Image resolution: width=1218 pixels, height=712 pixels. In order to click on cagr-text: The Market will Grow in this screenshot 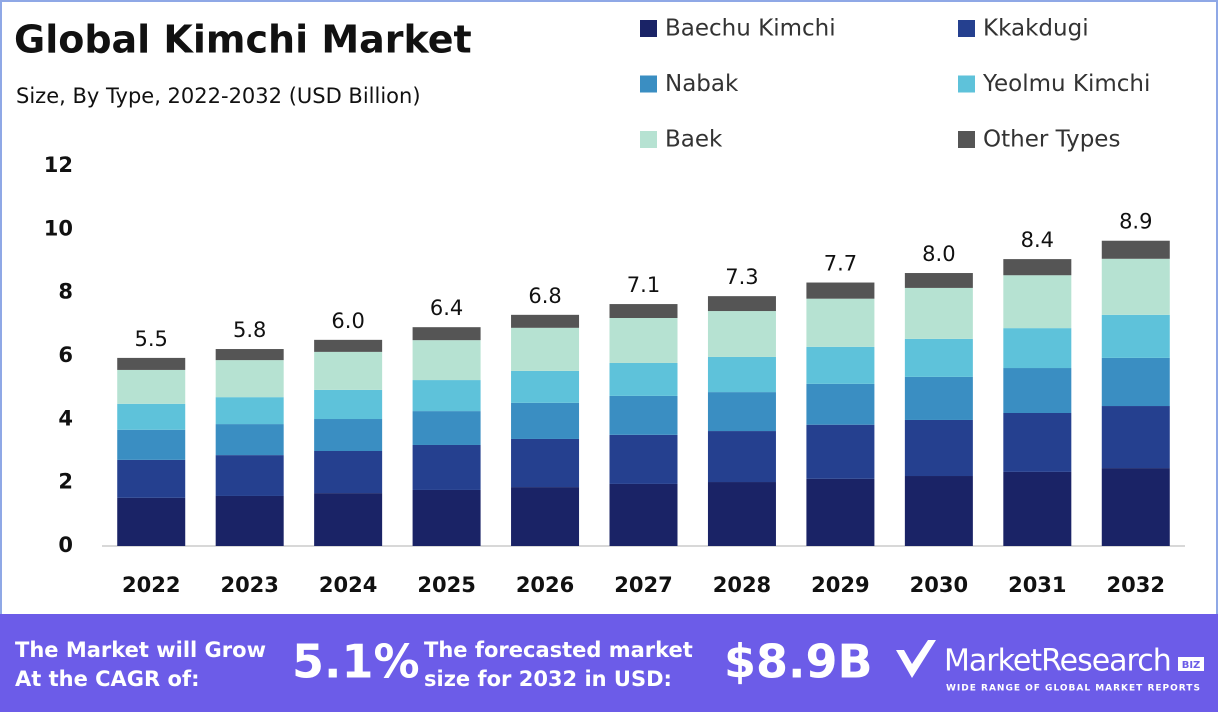, I will do `click(140, 650)`.